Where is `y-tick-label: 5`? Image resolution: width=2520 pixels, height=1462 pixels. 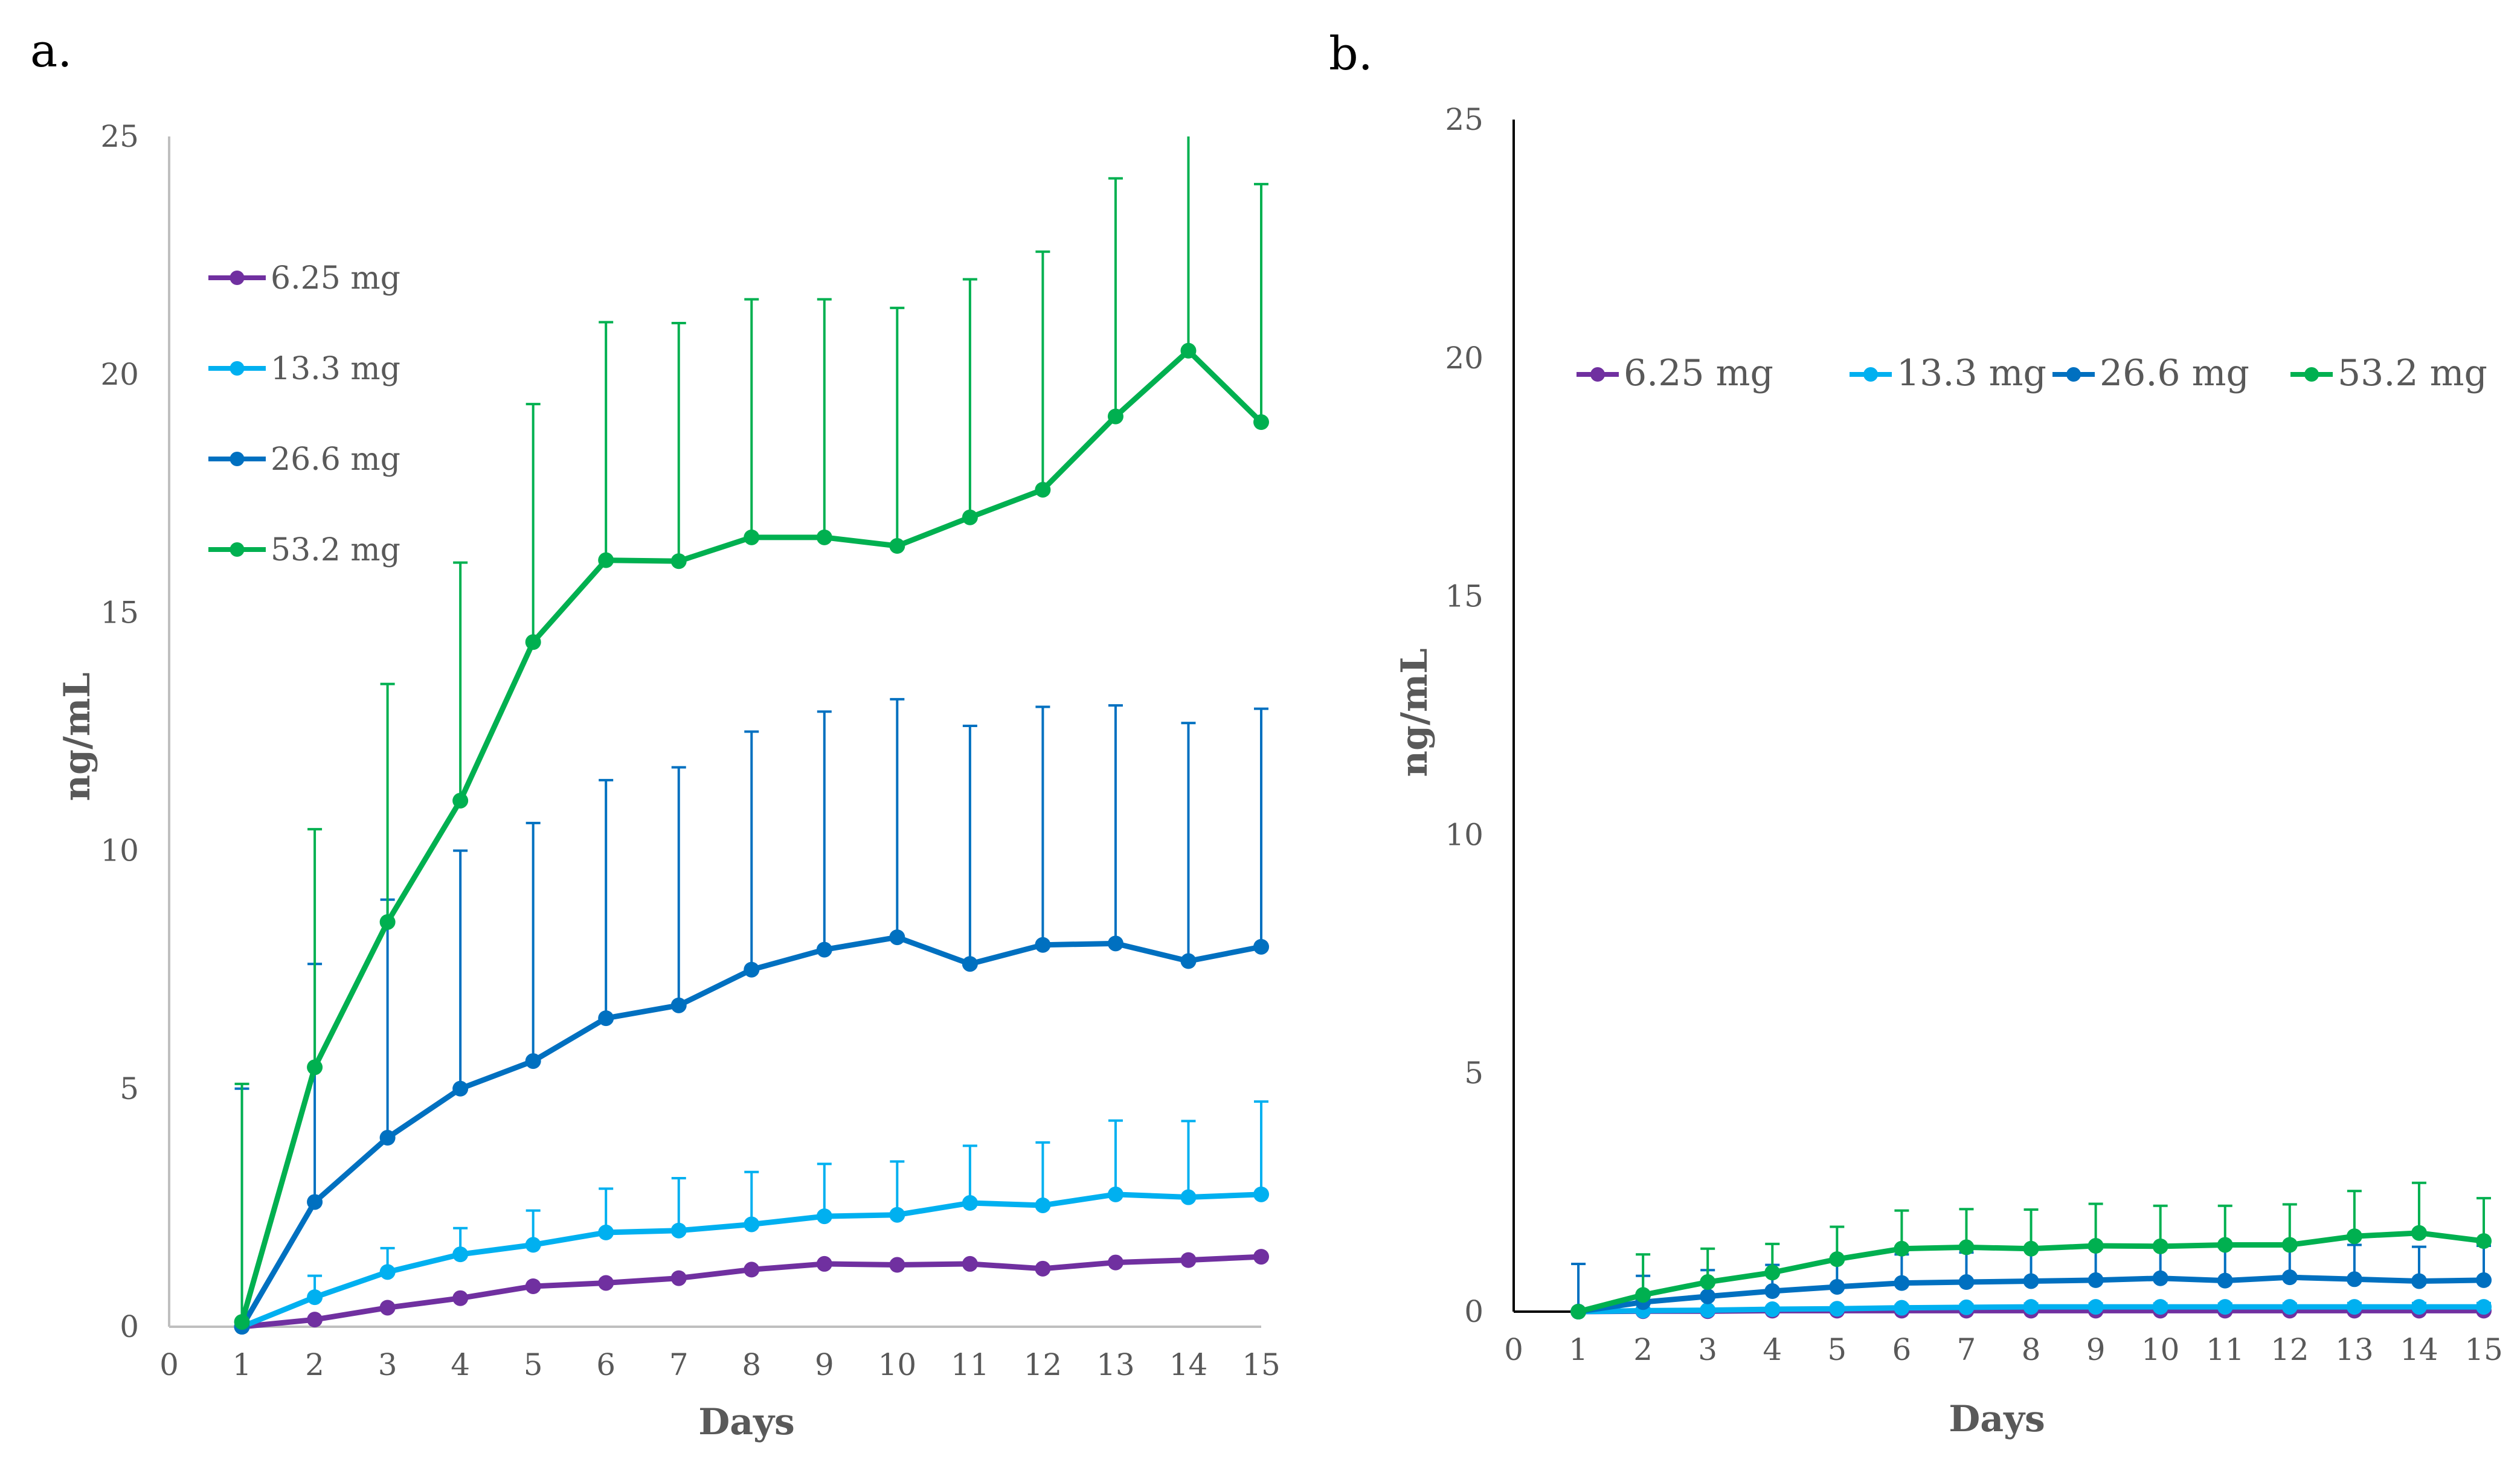
y-tick-label: 5 is located at coordinates (1473, 1073).